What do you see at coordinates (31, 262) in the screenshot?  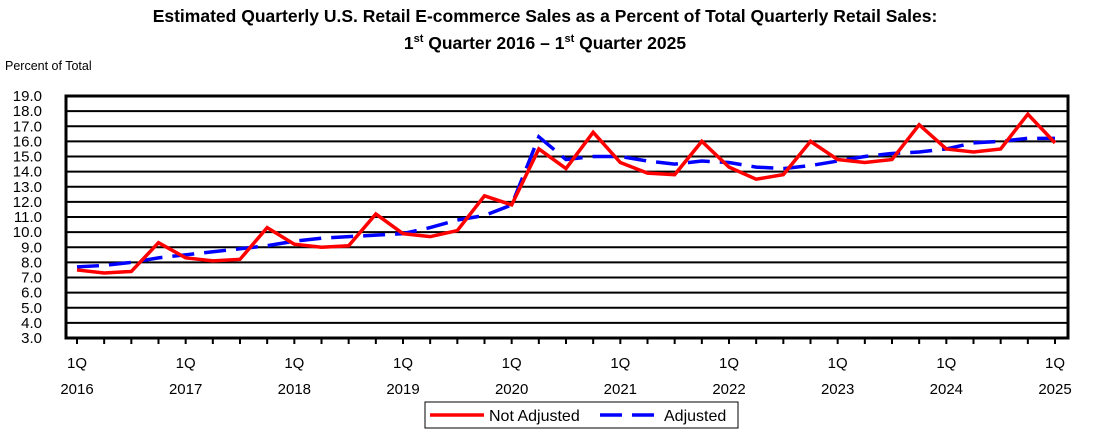 I see `y-tick-label: 8.0` at bounding box center [31, 262].